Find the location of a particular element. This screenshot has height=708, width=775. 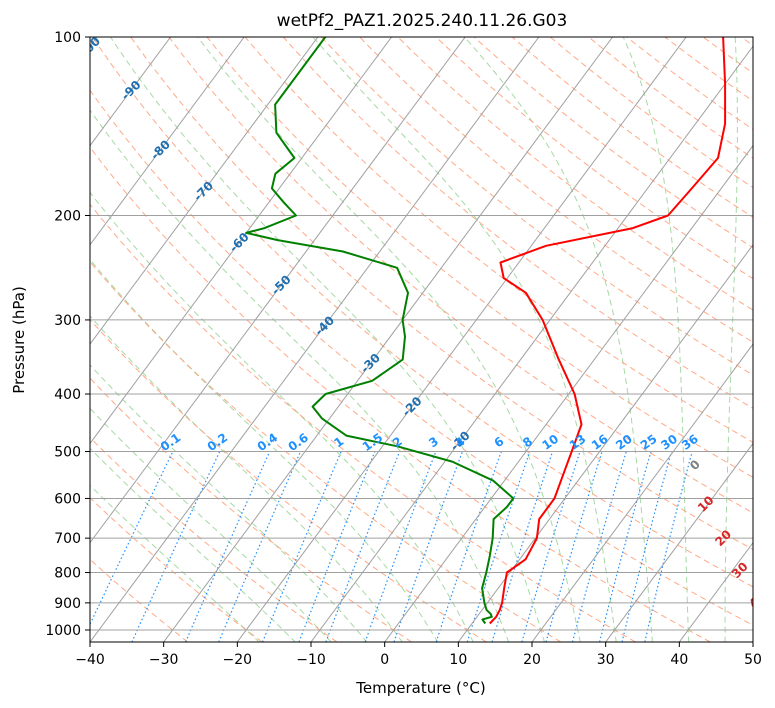

x-tick-label: 30 is located at coordinates (606, 660).